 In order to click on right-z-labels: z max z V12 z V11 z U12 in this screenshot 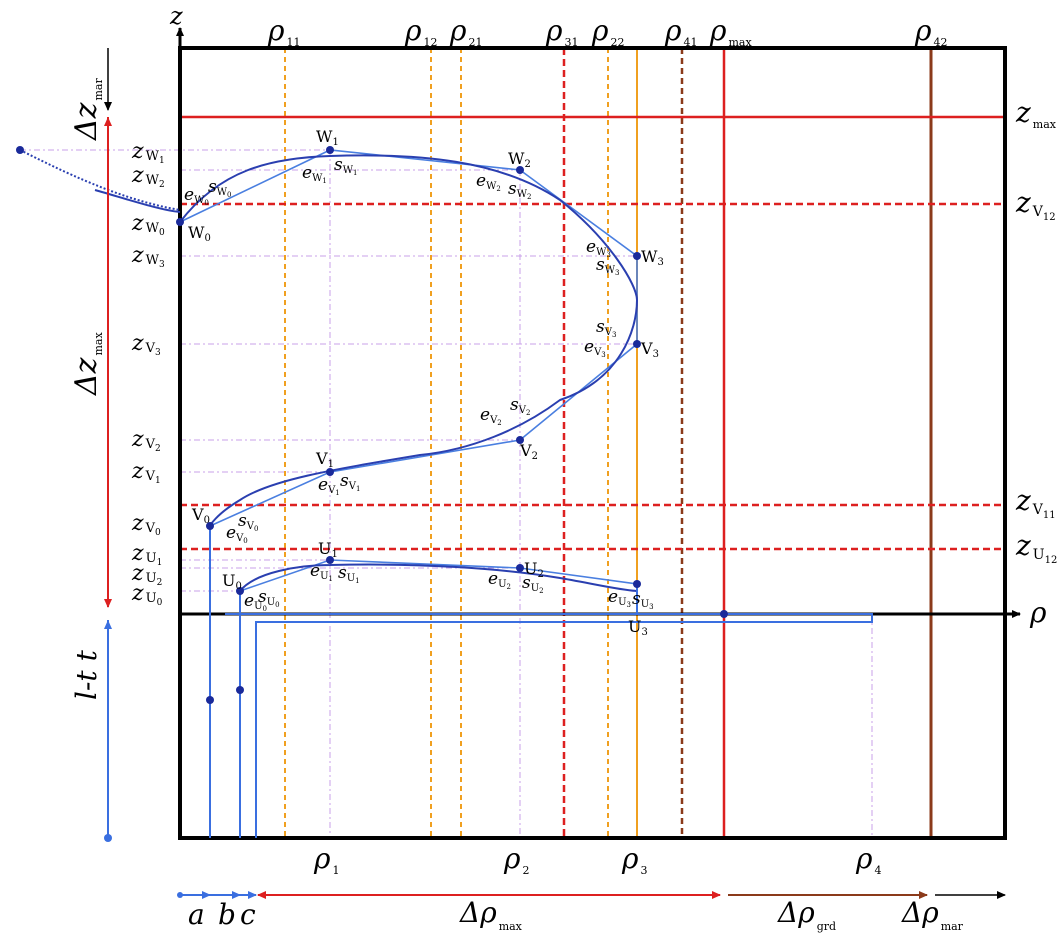, I will do `click(1036, 331)`.